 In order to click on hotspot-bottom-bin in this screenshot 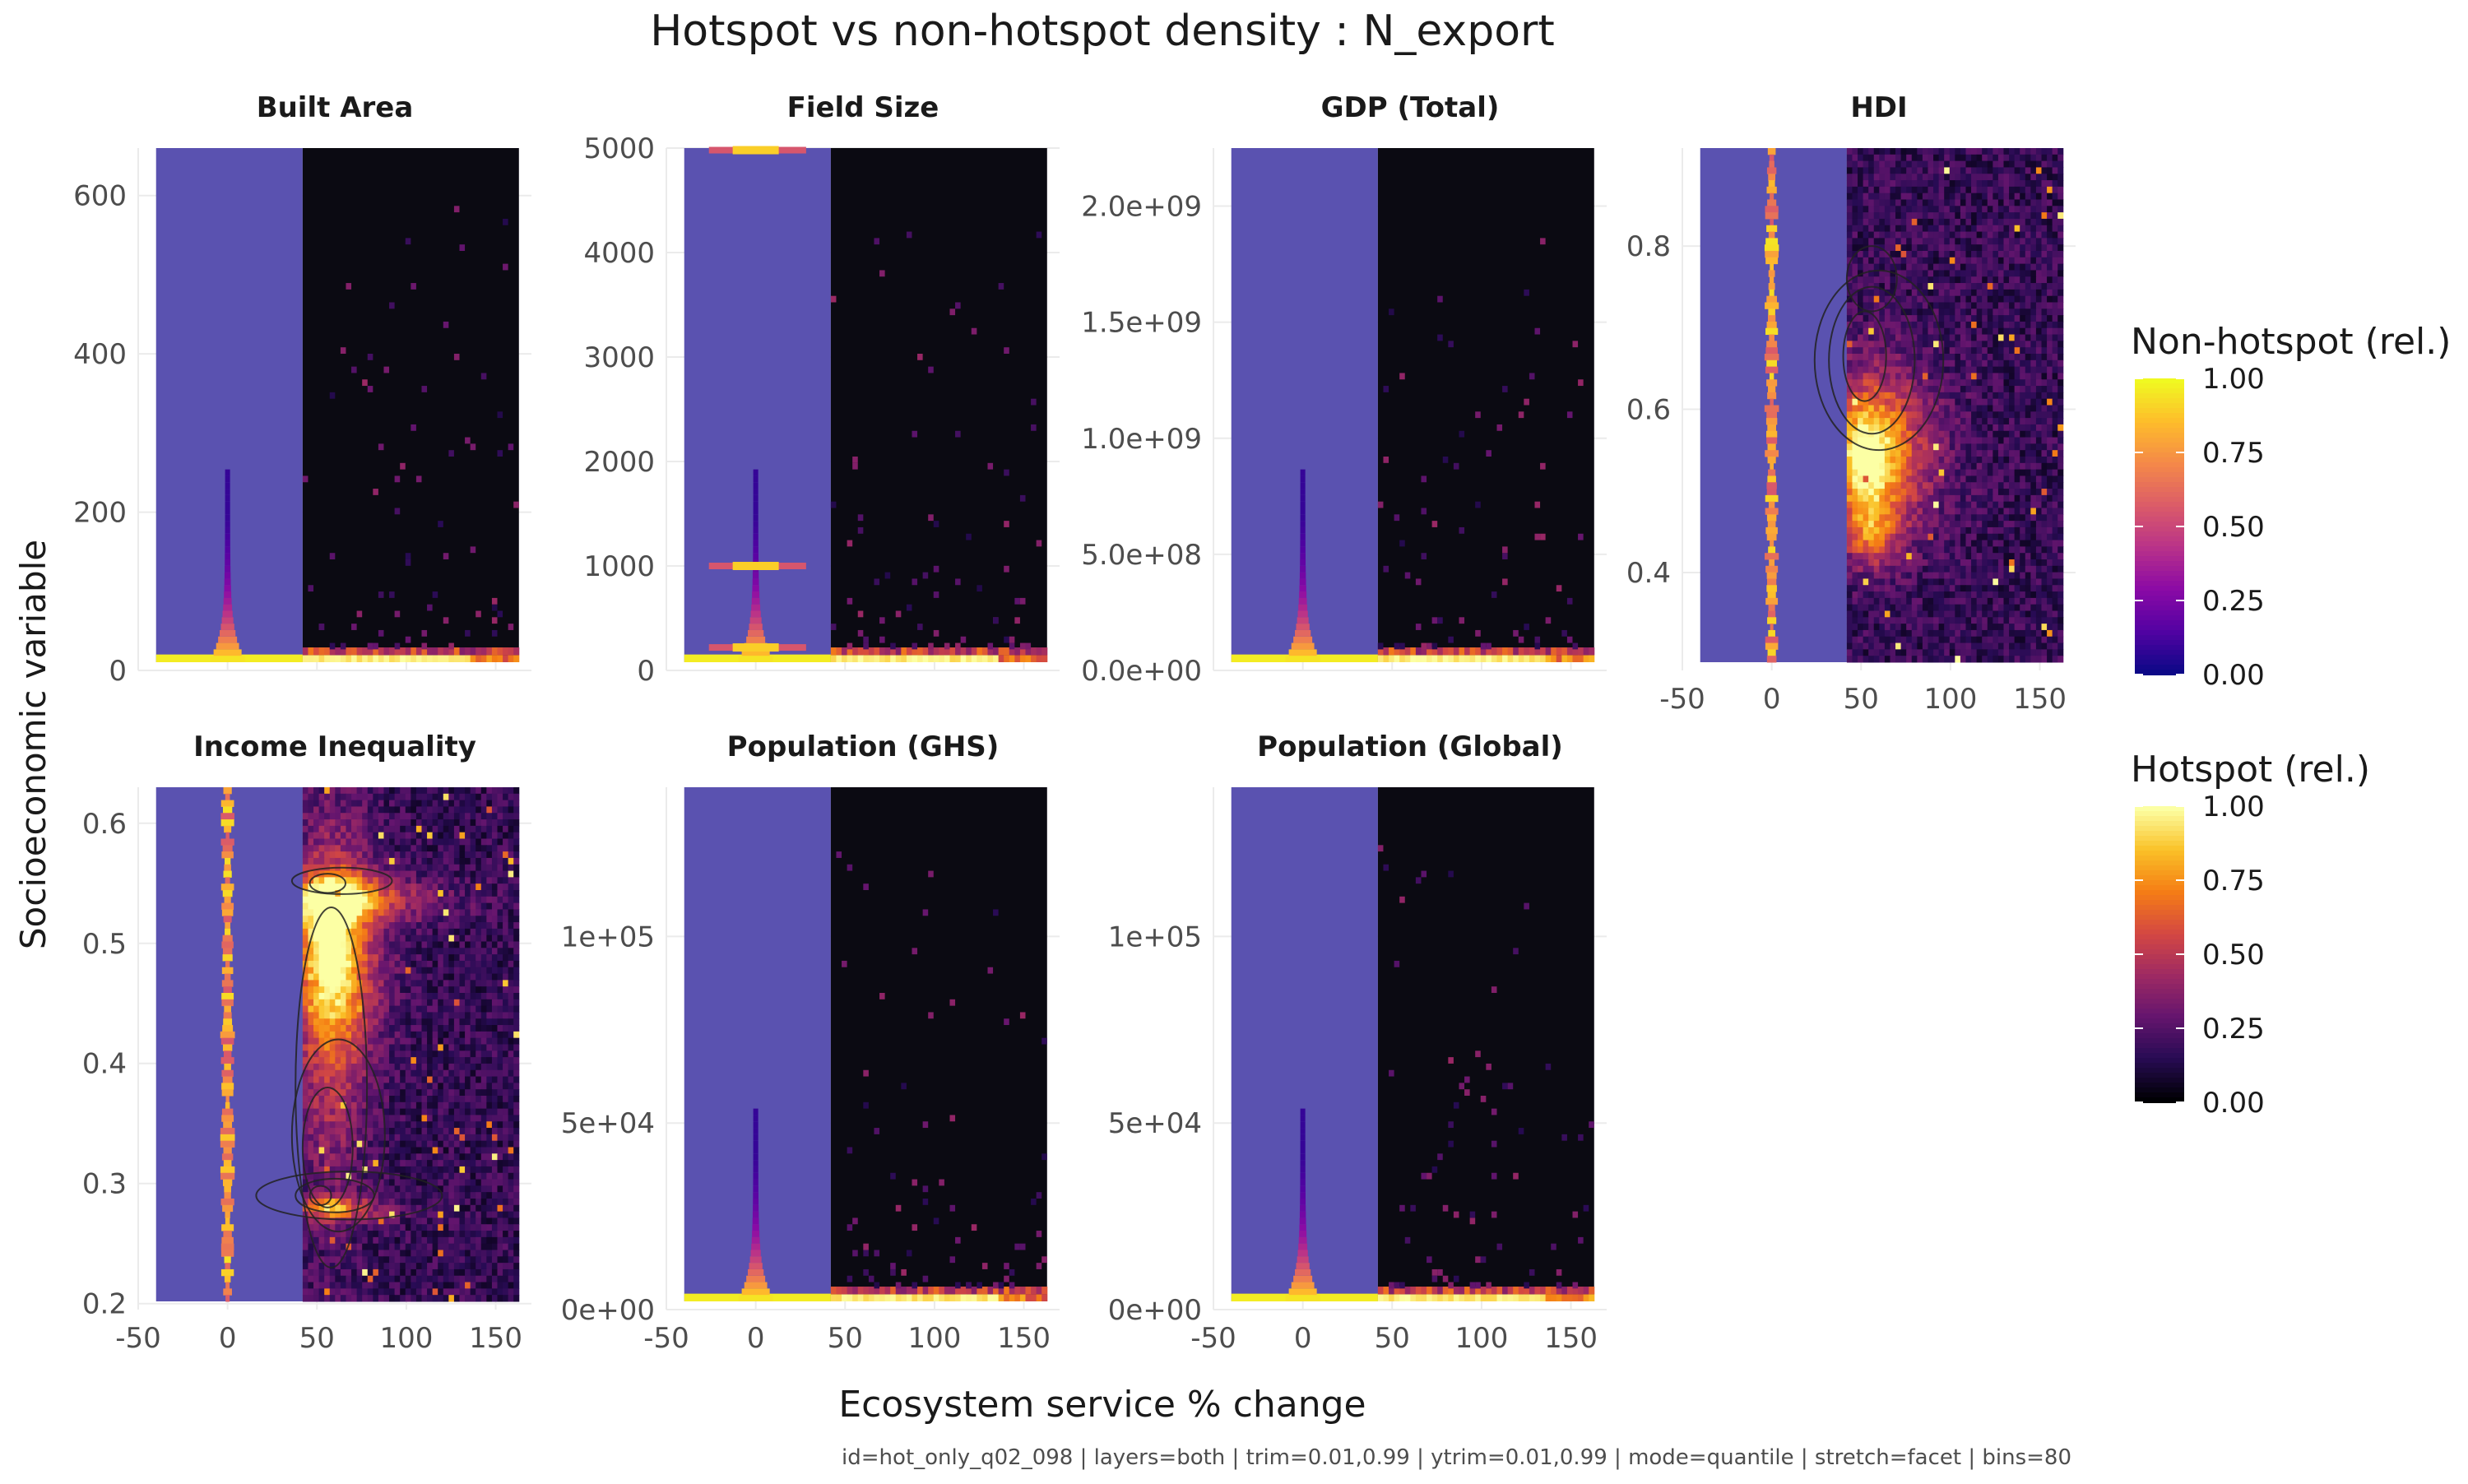, I will do `click(1039, 658)`.